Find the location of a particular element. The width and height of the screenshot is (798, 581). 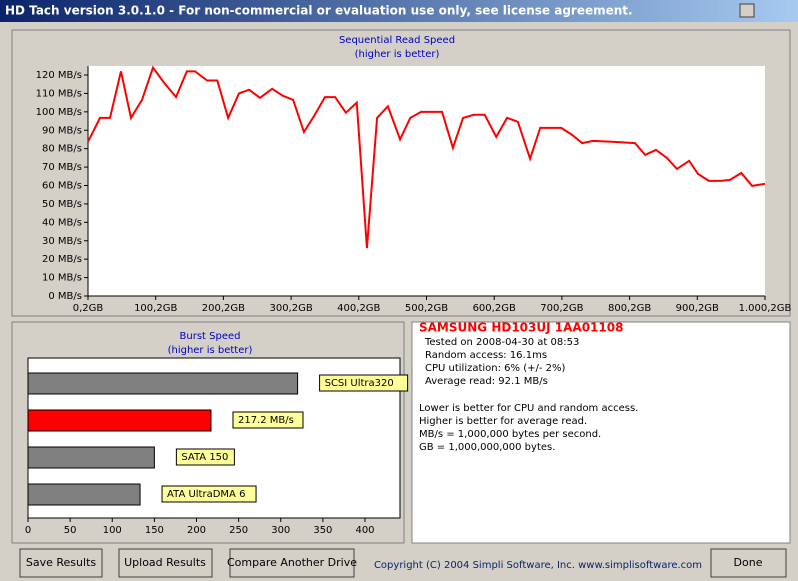

info-line: CPU utilization: 6% (+/- 2%) is located at coordinates (495, 368).